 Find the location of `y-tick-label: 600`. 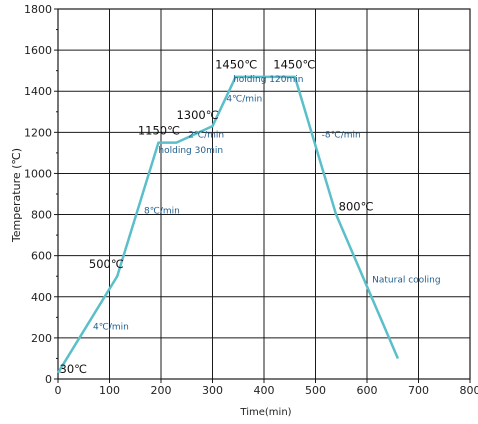

y-tick-label: 600 is located at coordinates (41, 256).